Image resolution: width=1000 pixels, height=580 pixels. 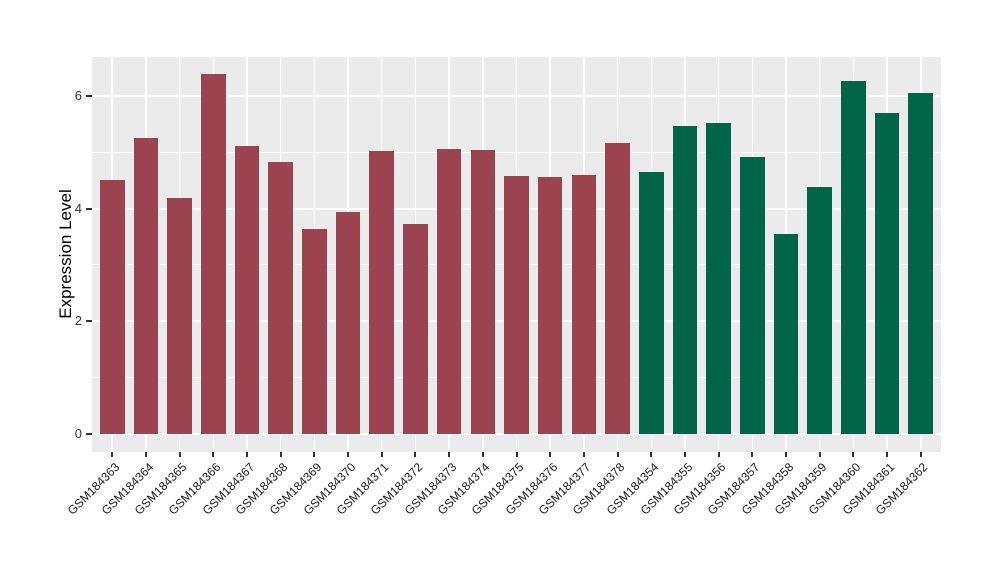 What do you see at coordinates (752, 454) in the screenshot?
I see `x-tick-mark-GSM184357` at bounding box center [752, 454].